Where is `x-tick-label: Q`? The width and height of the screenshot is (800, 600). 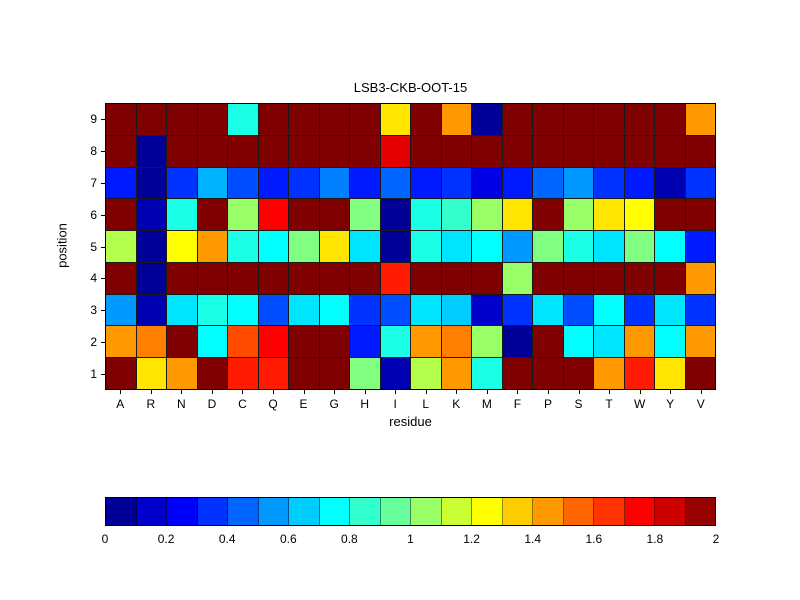 x-tick-label: Q is located at coordinates (273, 404).